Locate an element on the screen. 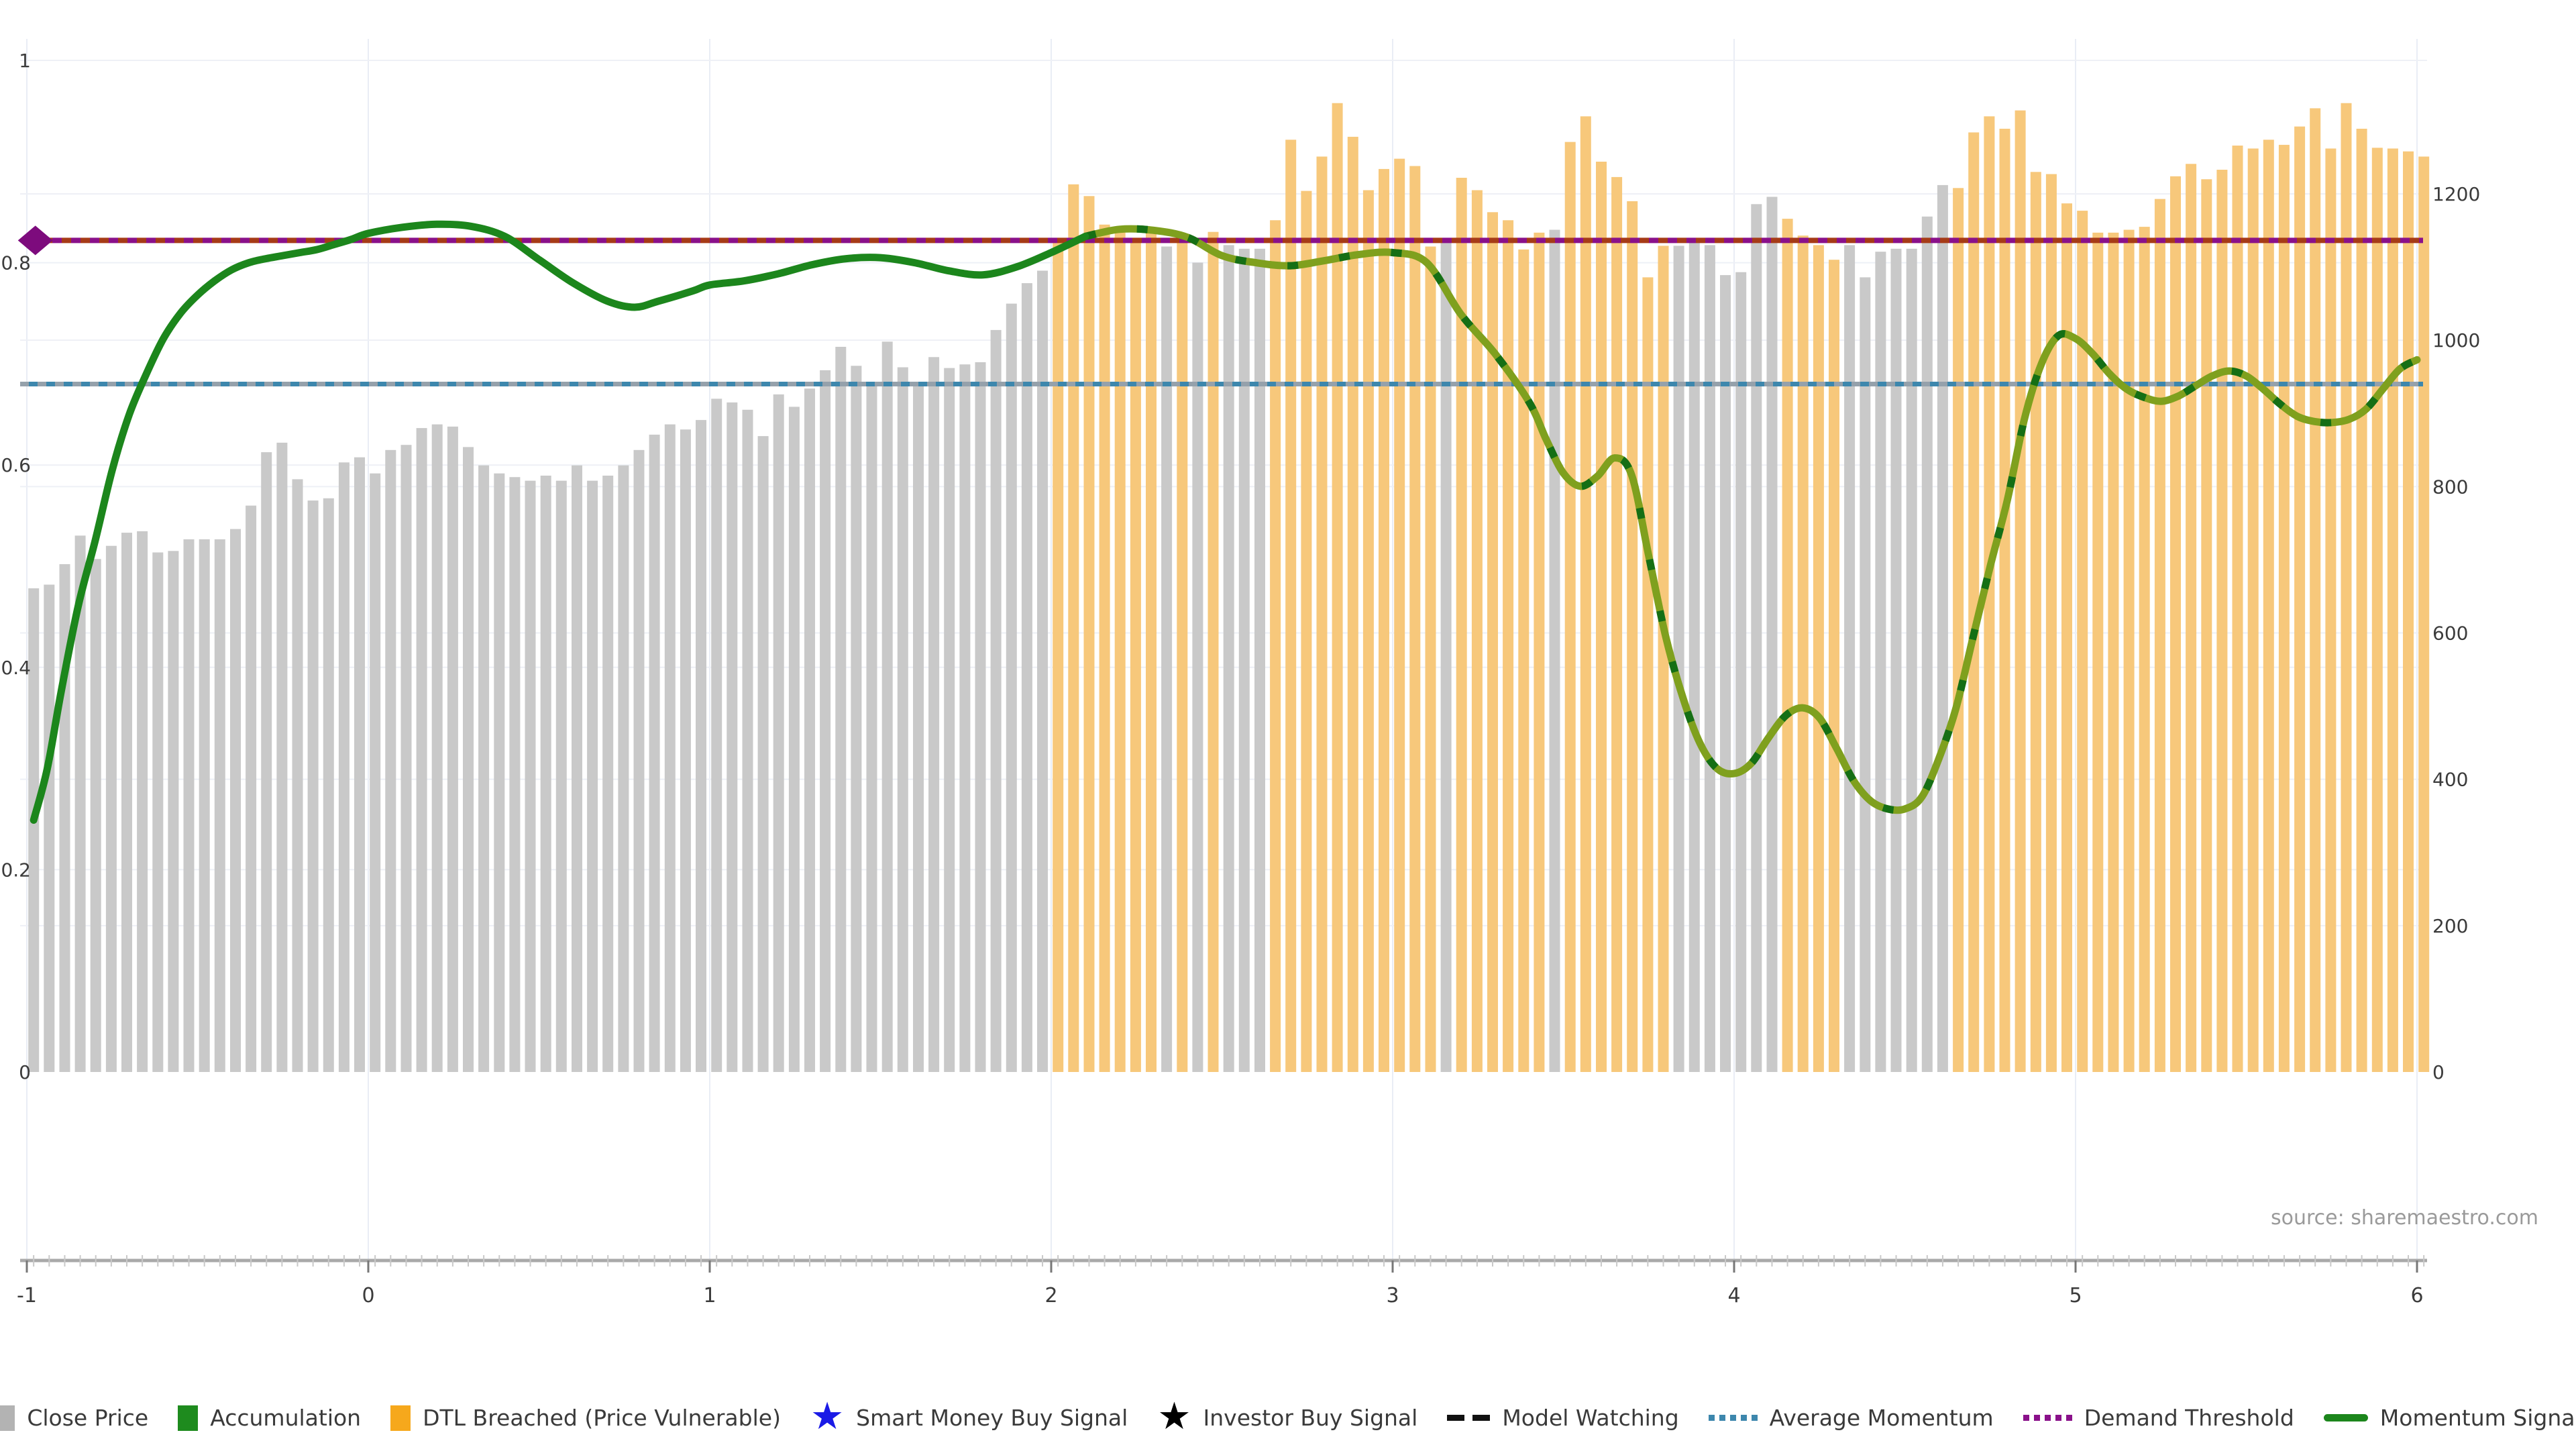  x-axis-tick-label: 0 is located at coordinates (368, 1295).